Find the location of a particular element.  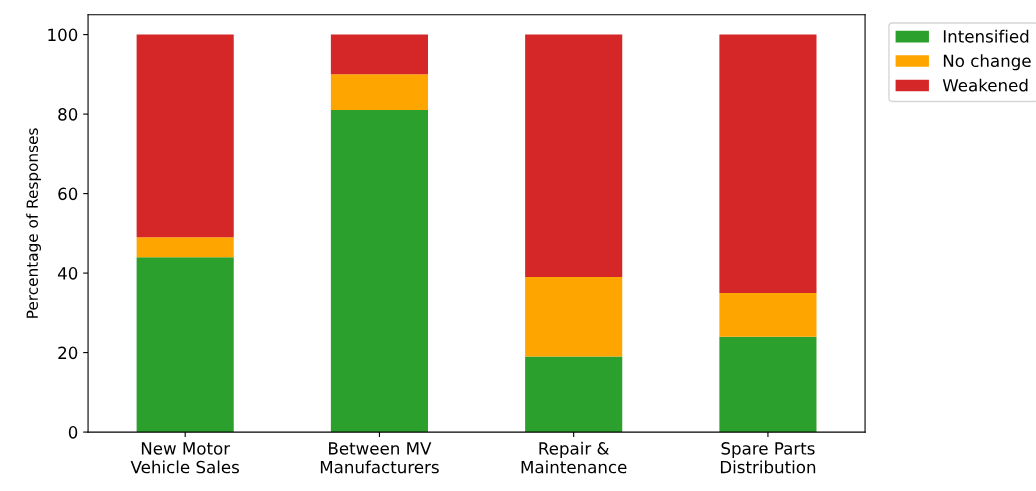

x-tick-label: Spare Parts Distribution is located at coordinates (768, 458).